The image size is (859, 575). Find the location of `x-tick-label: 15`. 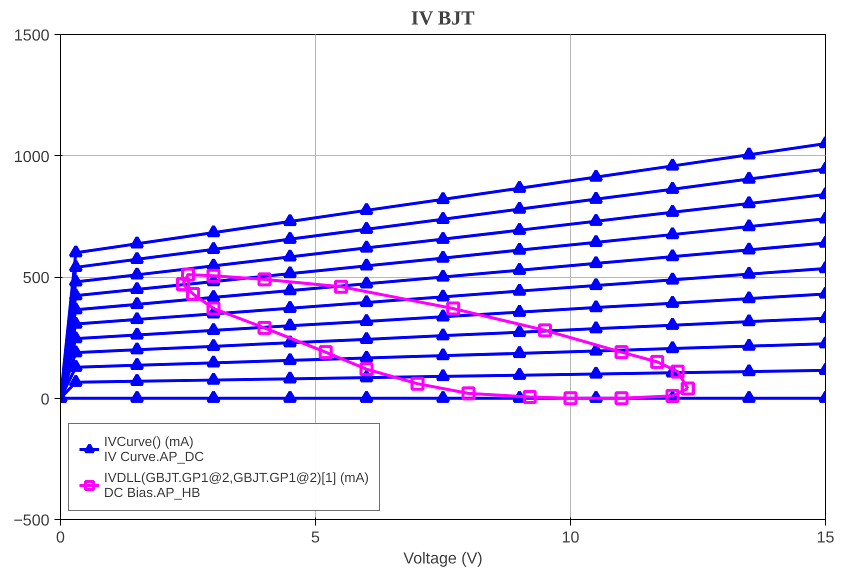

x-tick-label: 15 is located at coordinates (825, 538).